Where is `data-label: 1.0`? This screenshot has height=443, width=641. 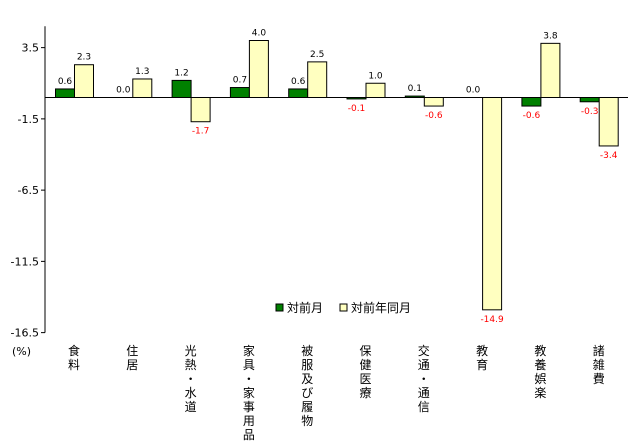
data-label: 1.0 is located at coordinates (375, 76).